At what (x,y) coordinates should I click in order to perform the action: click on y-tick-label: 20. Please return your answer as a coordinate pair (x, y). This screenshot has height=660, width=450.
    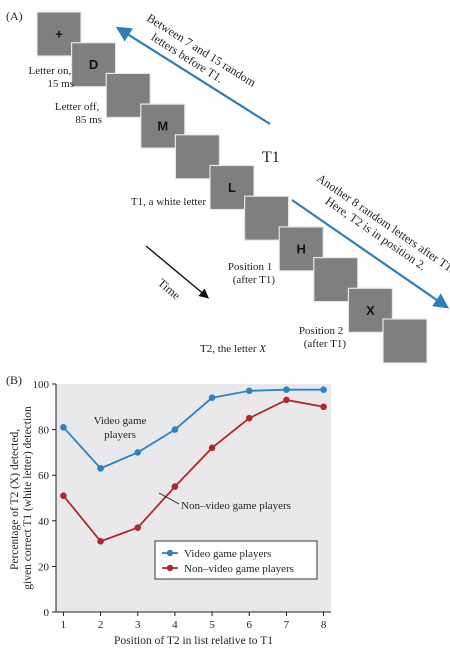
    Looking at the image, I should click on (44, 567).